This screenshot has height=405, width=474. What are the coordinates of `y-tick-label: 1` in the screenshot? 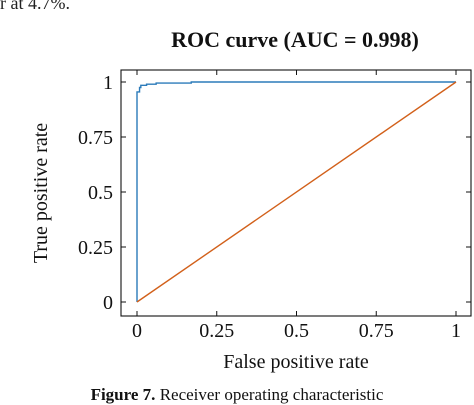 It's located at (108, 83).